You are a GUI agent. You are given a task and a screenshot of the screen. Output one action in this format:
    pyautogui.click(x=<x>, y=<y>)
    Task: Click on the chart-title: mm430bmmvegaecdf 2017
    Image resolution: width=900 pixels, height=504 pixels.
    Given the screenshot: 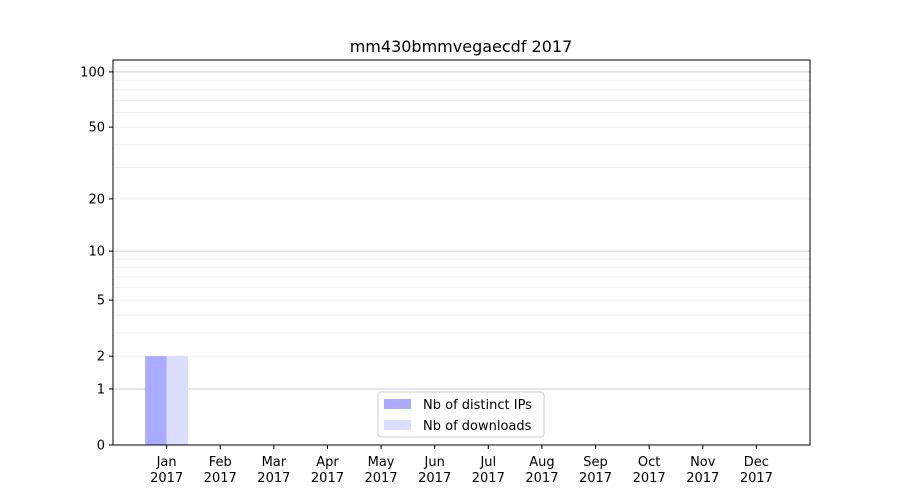 What is the action you would take?
    pyautogui.click(x=461, y=46)
    